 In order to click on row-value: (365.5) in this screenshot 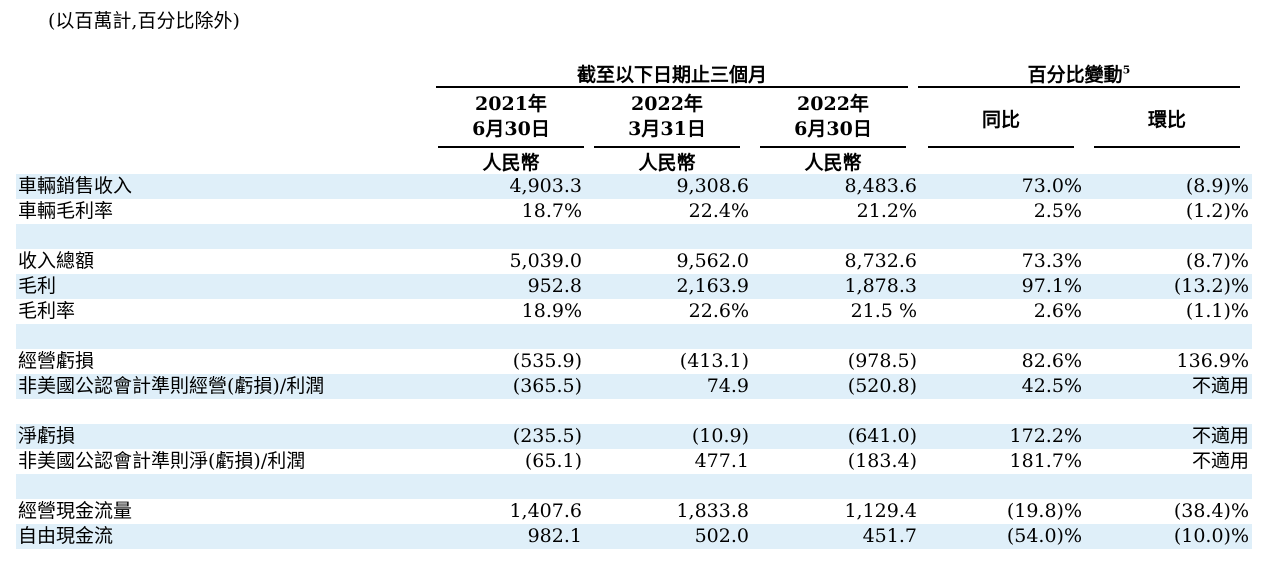, I will do `click(547, 386)`.